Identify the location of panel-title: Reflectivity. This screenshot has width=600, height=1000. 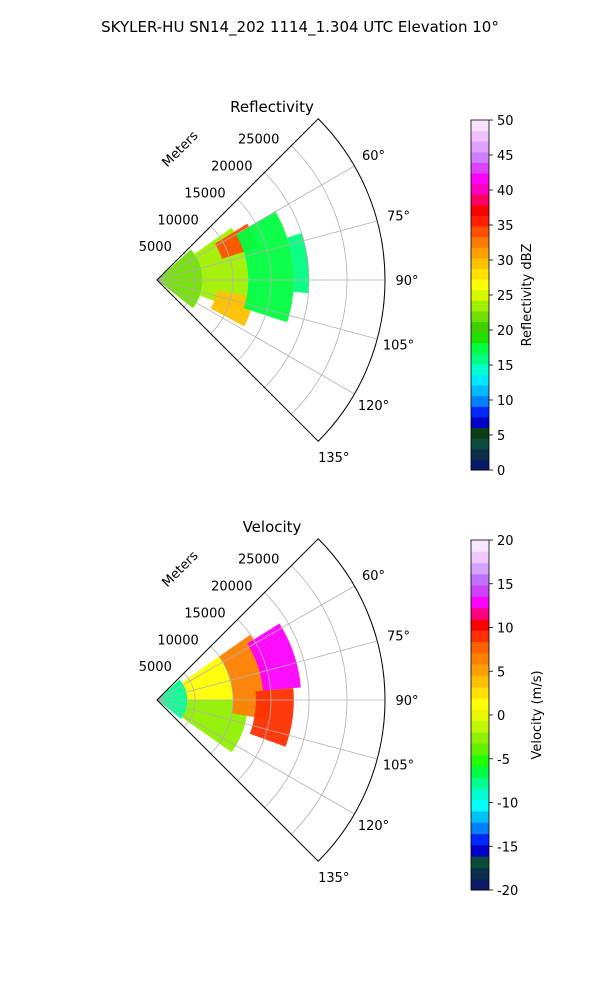
(272, 107).